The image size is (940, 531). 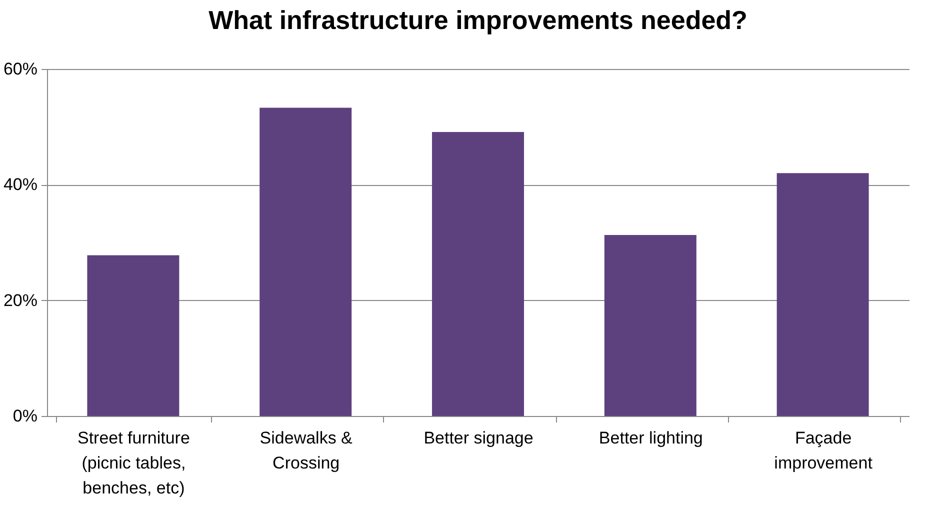 I want to click on x-tick-label: Street furniture (picnic tables, benches, etc), so click(x=133, y=463).